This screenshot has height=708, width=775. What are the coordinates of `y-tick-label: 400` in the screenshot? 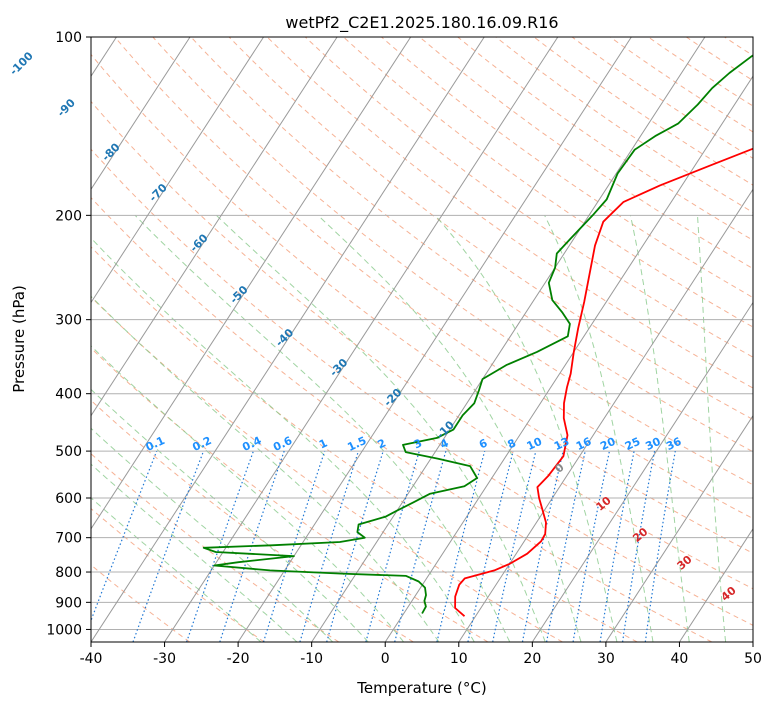 It's located at (68, 395).